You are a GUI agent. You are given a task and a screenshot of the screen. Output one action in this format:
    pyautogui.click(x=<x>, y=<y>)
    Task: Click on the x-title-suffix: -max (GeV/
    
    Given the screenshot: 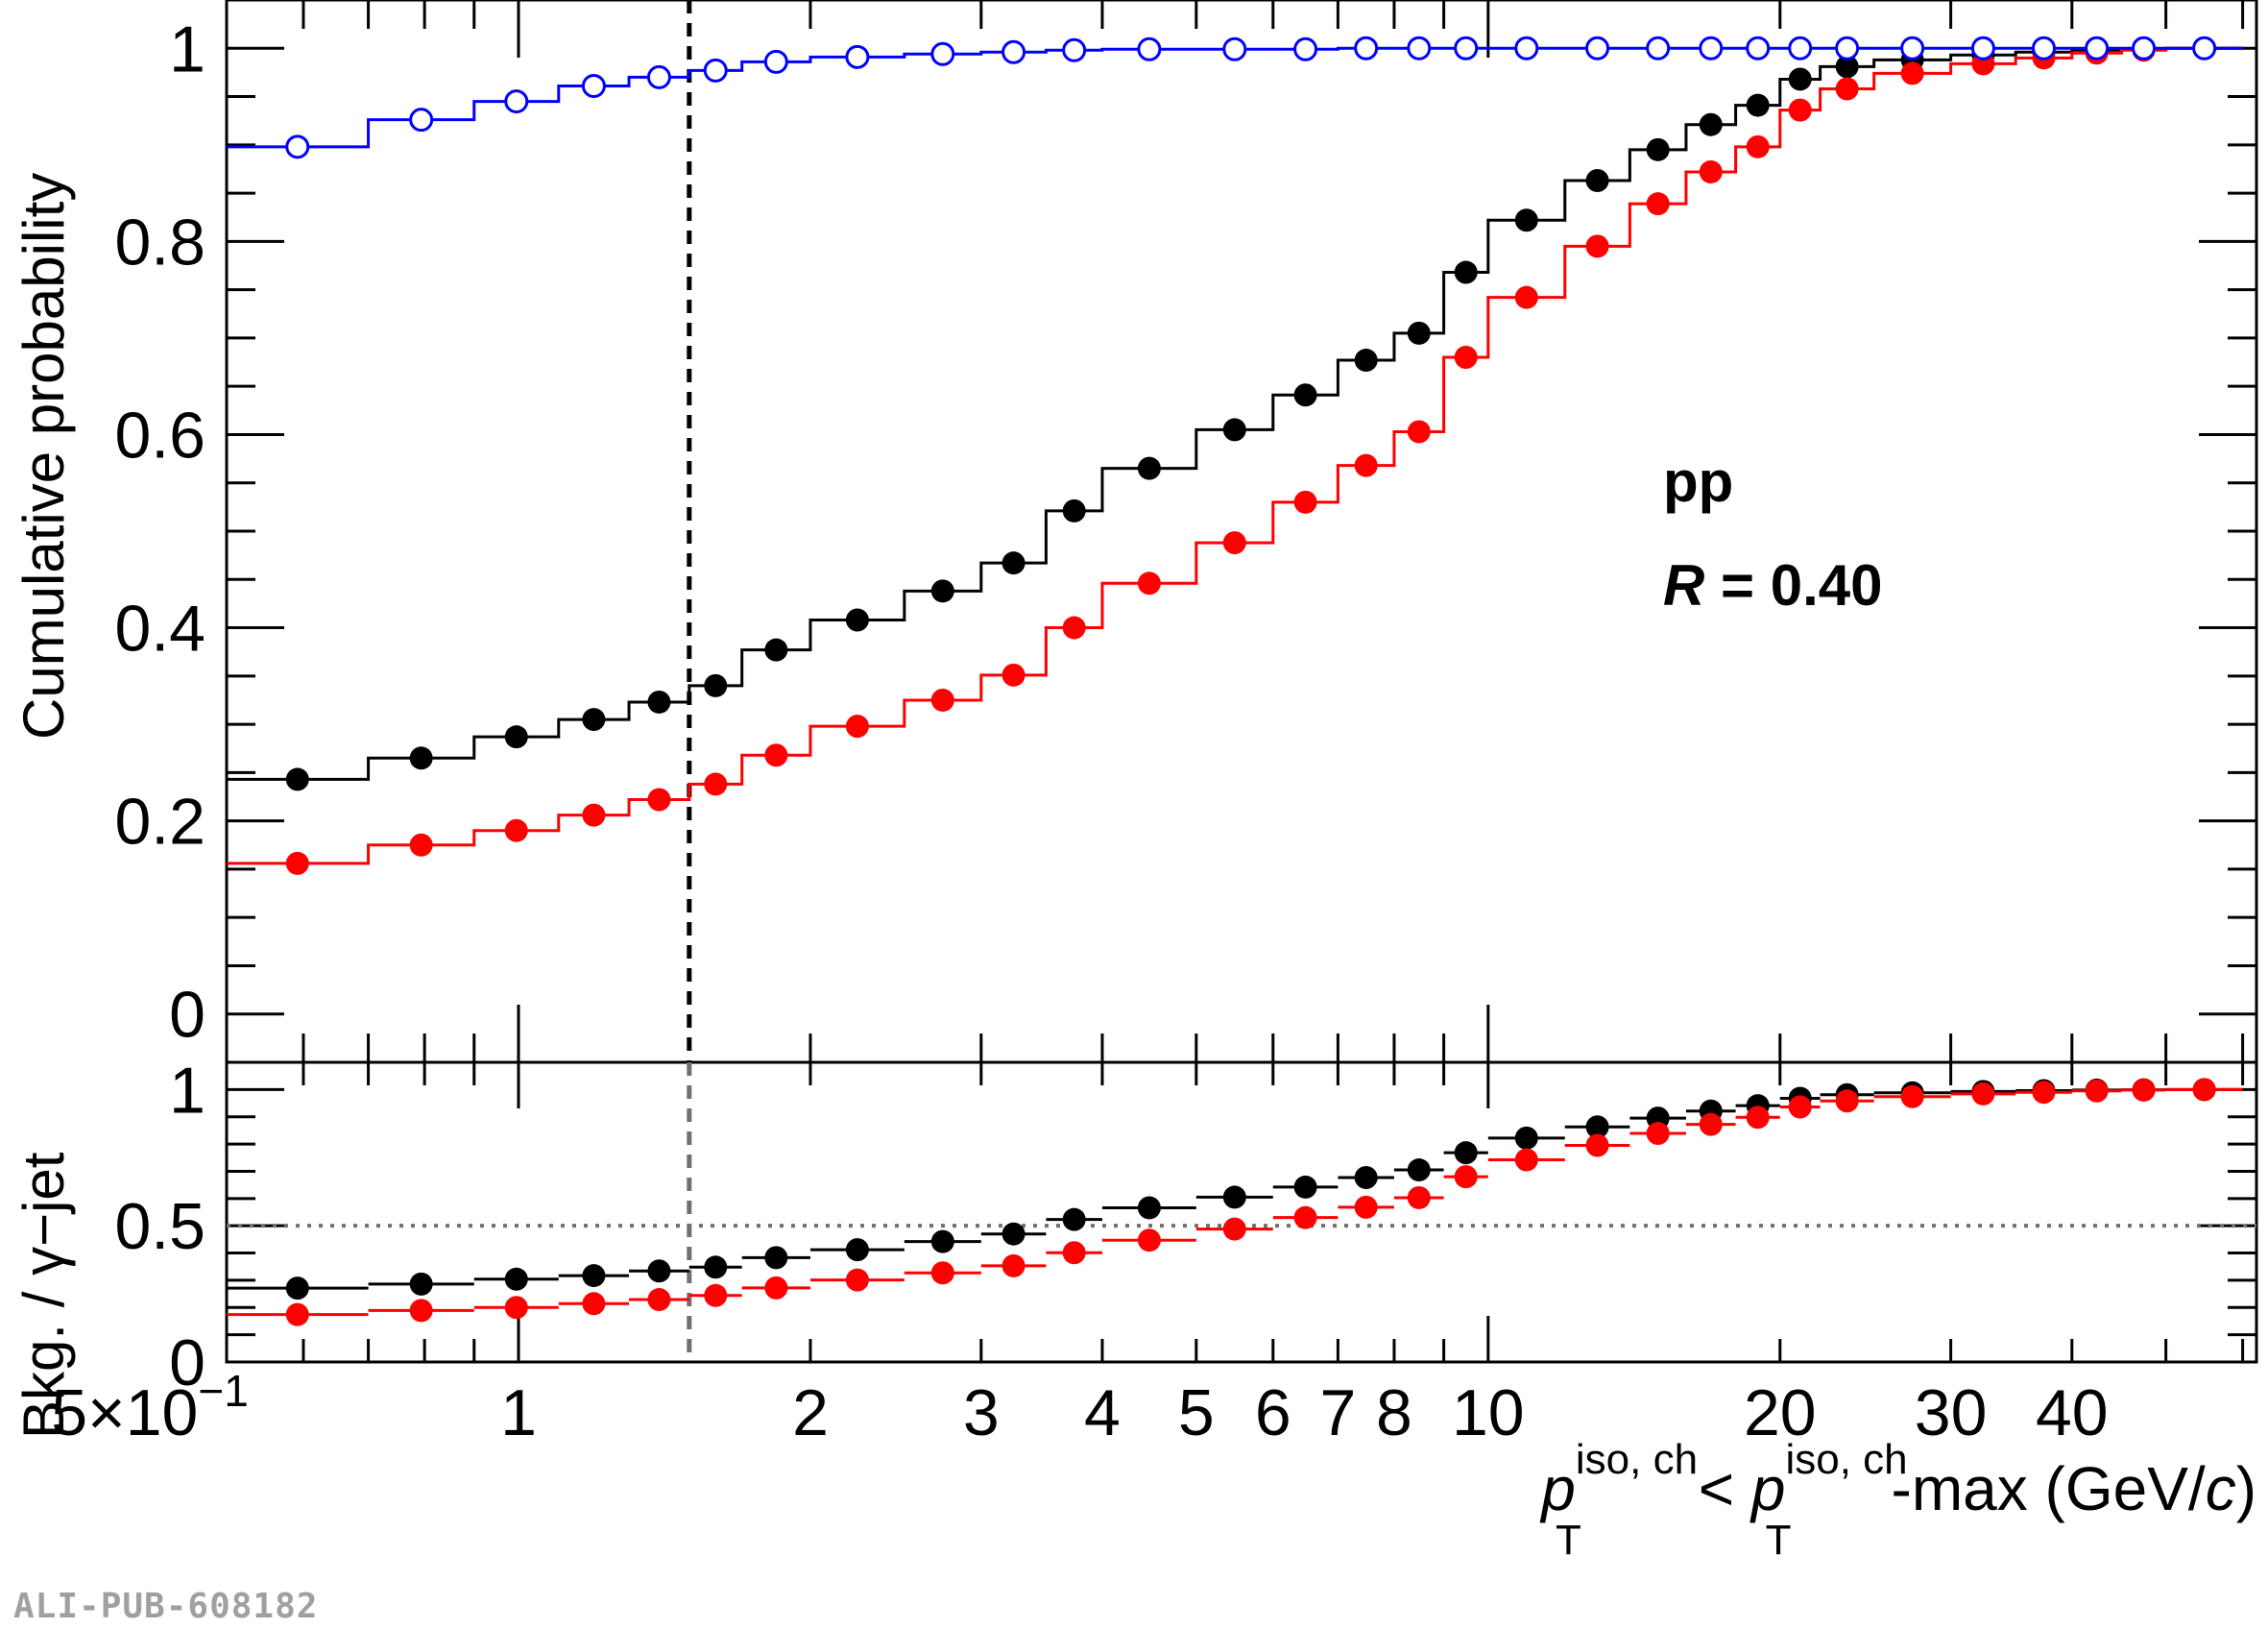 What is the action you would take?
    pyautogui.click(x=2049, y=1488)
    